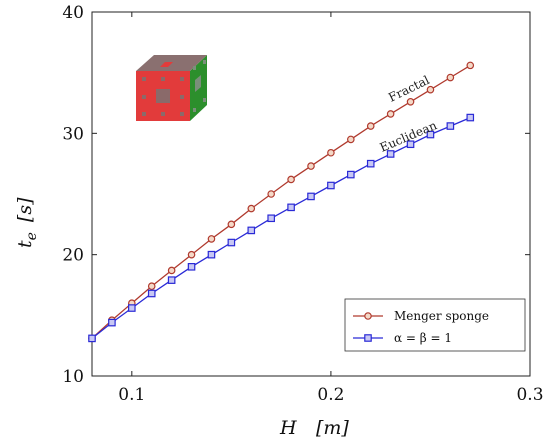 Image resolution: width=550 pixels, height=444 pixels. What do you see at coordinates (423, 338) in the screenshot?
I see `legend-label-euclidean: α = β = 1` at bounding box center [423, 338].